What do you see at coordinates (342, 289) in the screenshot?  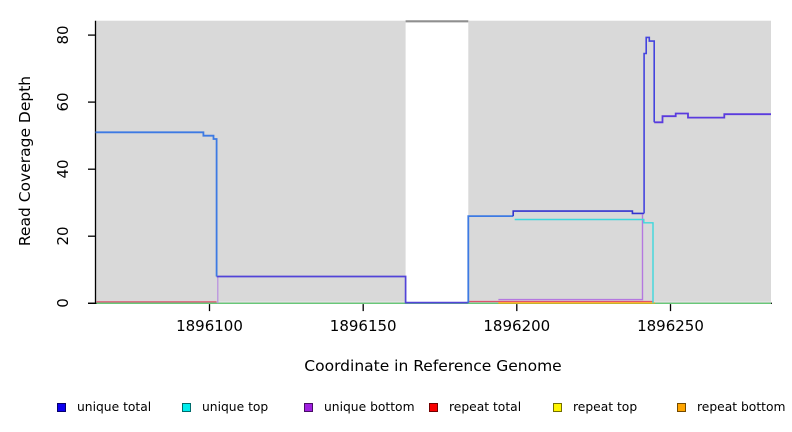 I see `series-unique-overlap-eight` at bounding box center [342, 289].